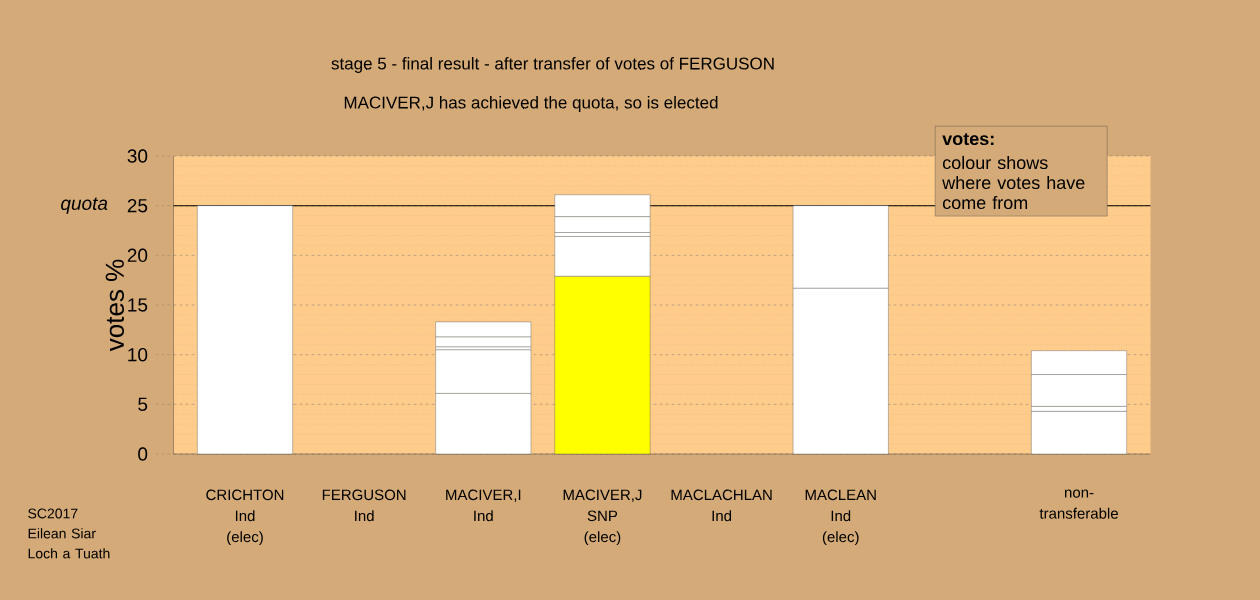 The height and width of the screenshot is (600, 1260). Describe the element at coordinates (552, 65) in the screenshot. I see `chart-title: stage 5 - final result - after transfer of votes of FERGUSON` at that location.